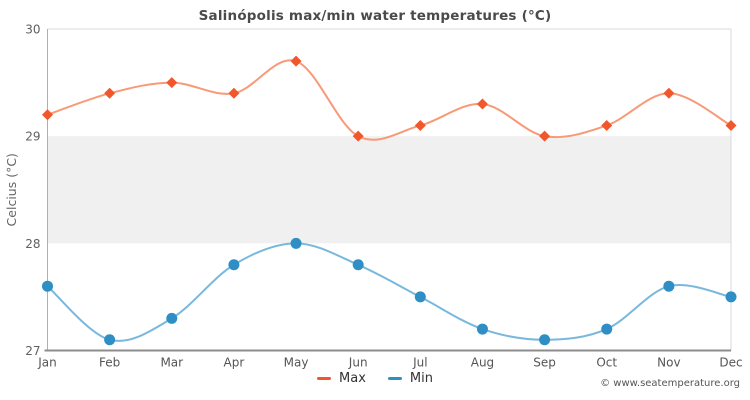 This screenshot has width=750, height=400. I want to click on min-point-mar, so click(172, 318).